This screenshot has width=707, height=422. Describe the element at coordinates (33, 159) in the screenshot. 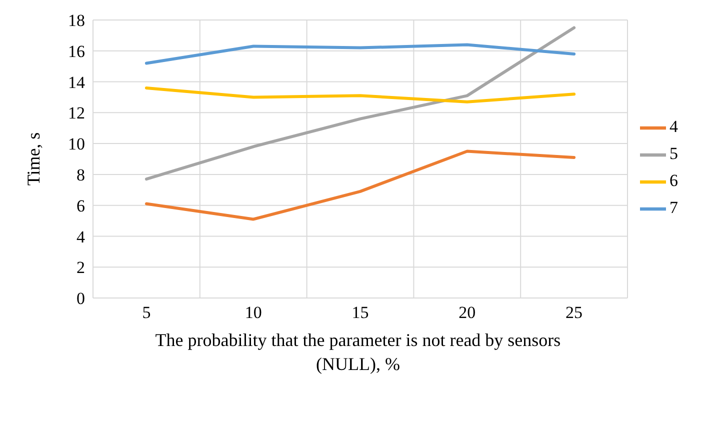

I see `y-axis-title: Time, s` at that location.